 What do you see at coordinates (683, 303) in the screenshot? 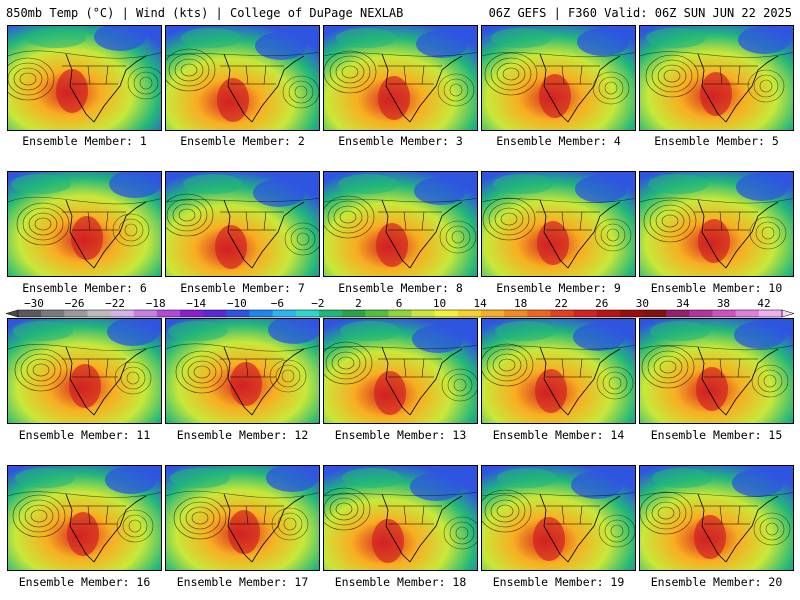
I see `colorbar-tick-label: 34` at bounding box center [683, 303].